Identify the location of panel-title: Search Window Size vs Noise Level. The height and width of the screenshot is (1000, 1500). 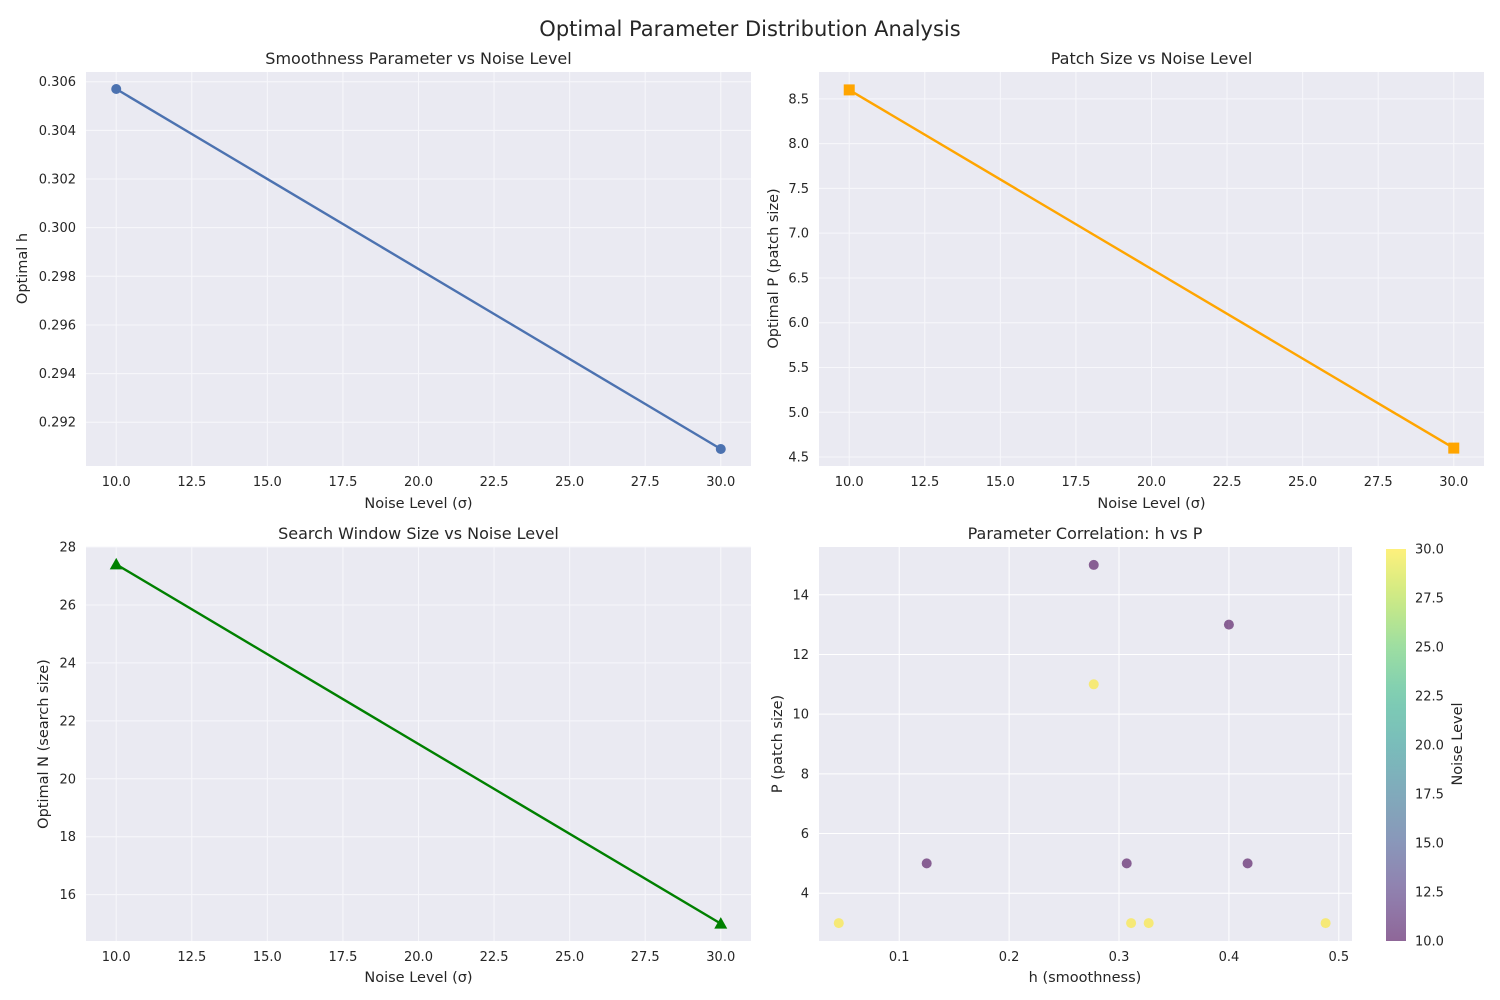
(418, 533).